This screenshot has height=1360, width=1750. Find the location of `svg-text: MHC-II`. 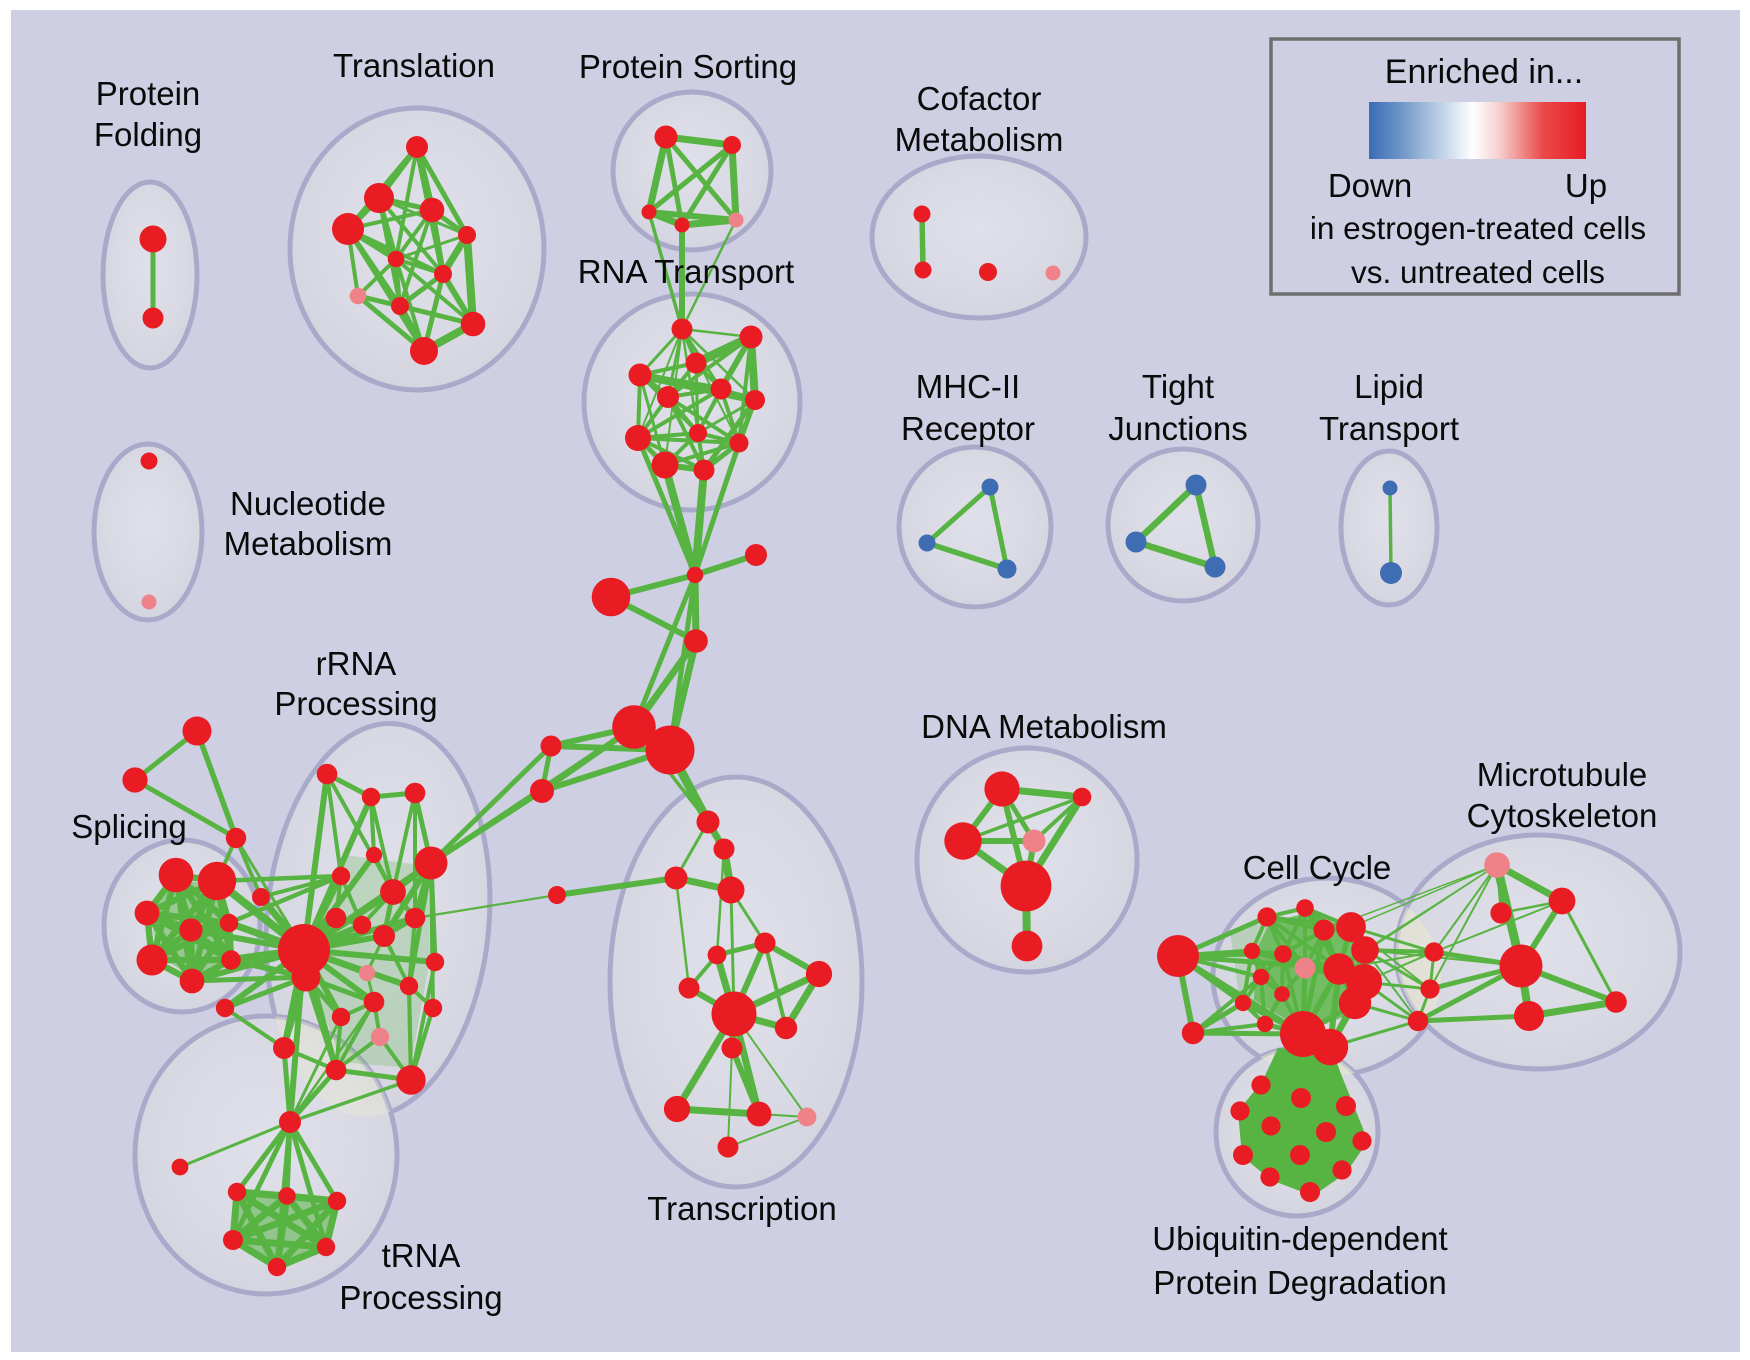

svg-text: MHC-II is located at coordinates (968, 386).